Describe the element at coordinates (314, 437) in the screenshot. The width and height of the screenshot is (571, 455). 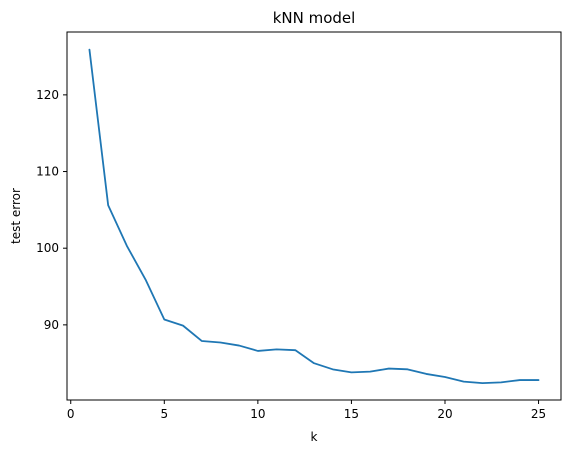
I see `x-axis-label: k` at that location.